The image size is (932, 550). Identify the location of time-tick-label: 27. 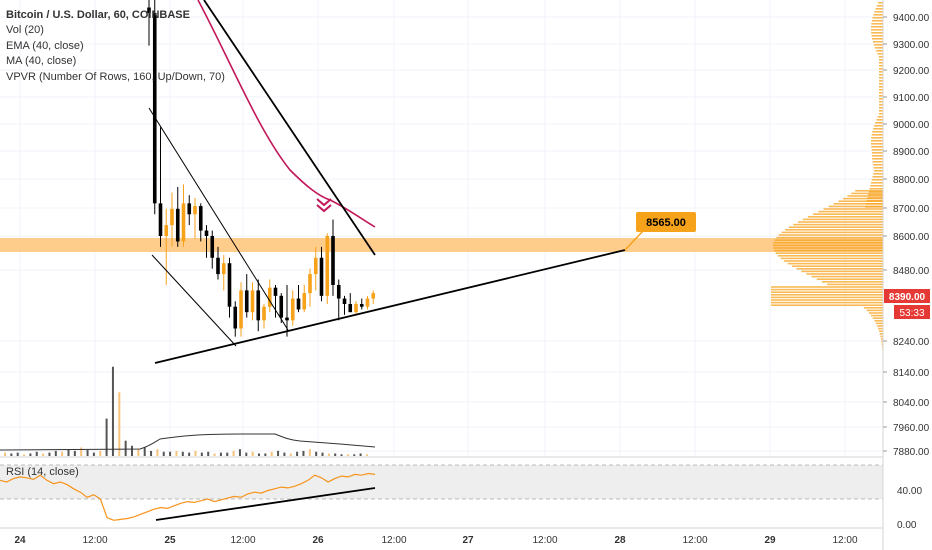
(468, 540).